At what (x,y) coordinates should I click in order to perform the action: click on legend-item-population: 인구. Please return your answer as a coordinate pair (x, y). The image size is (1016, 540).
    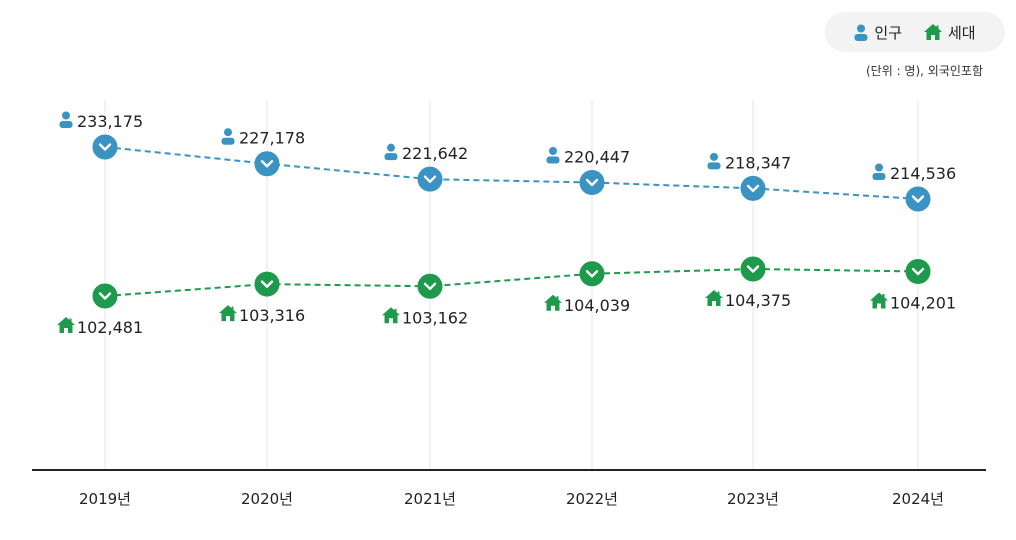
    Looking at the image, I should click on (878, 32).